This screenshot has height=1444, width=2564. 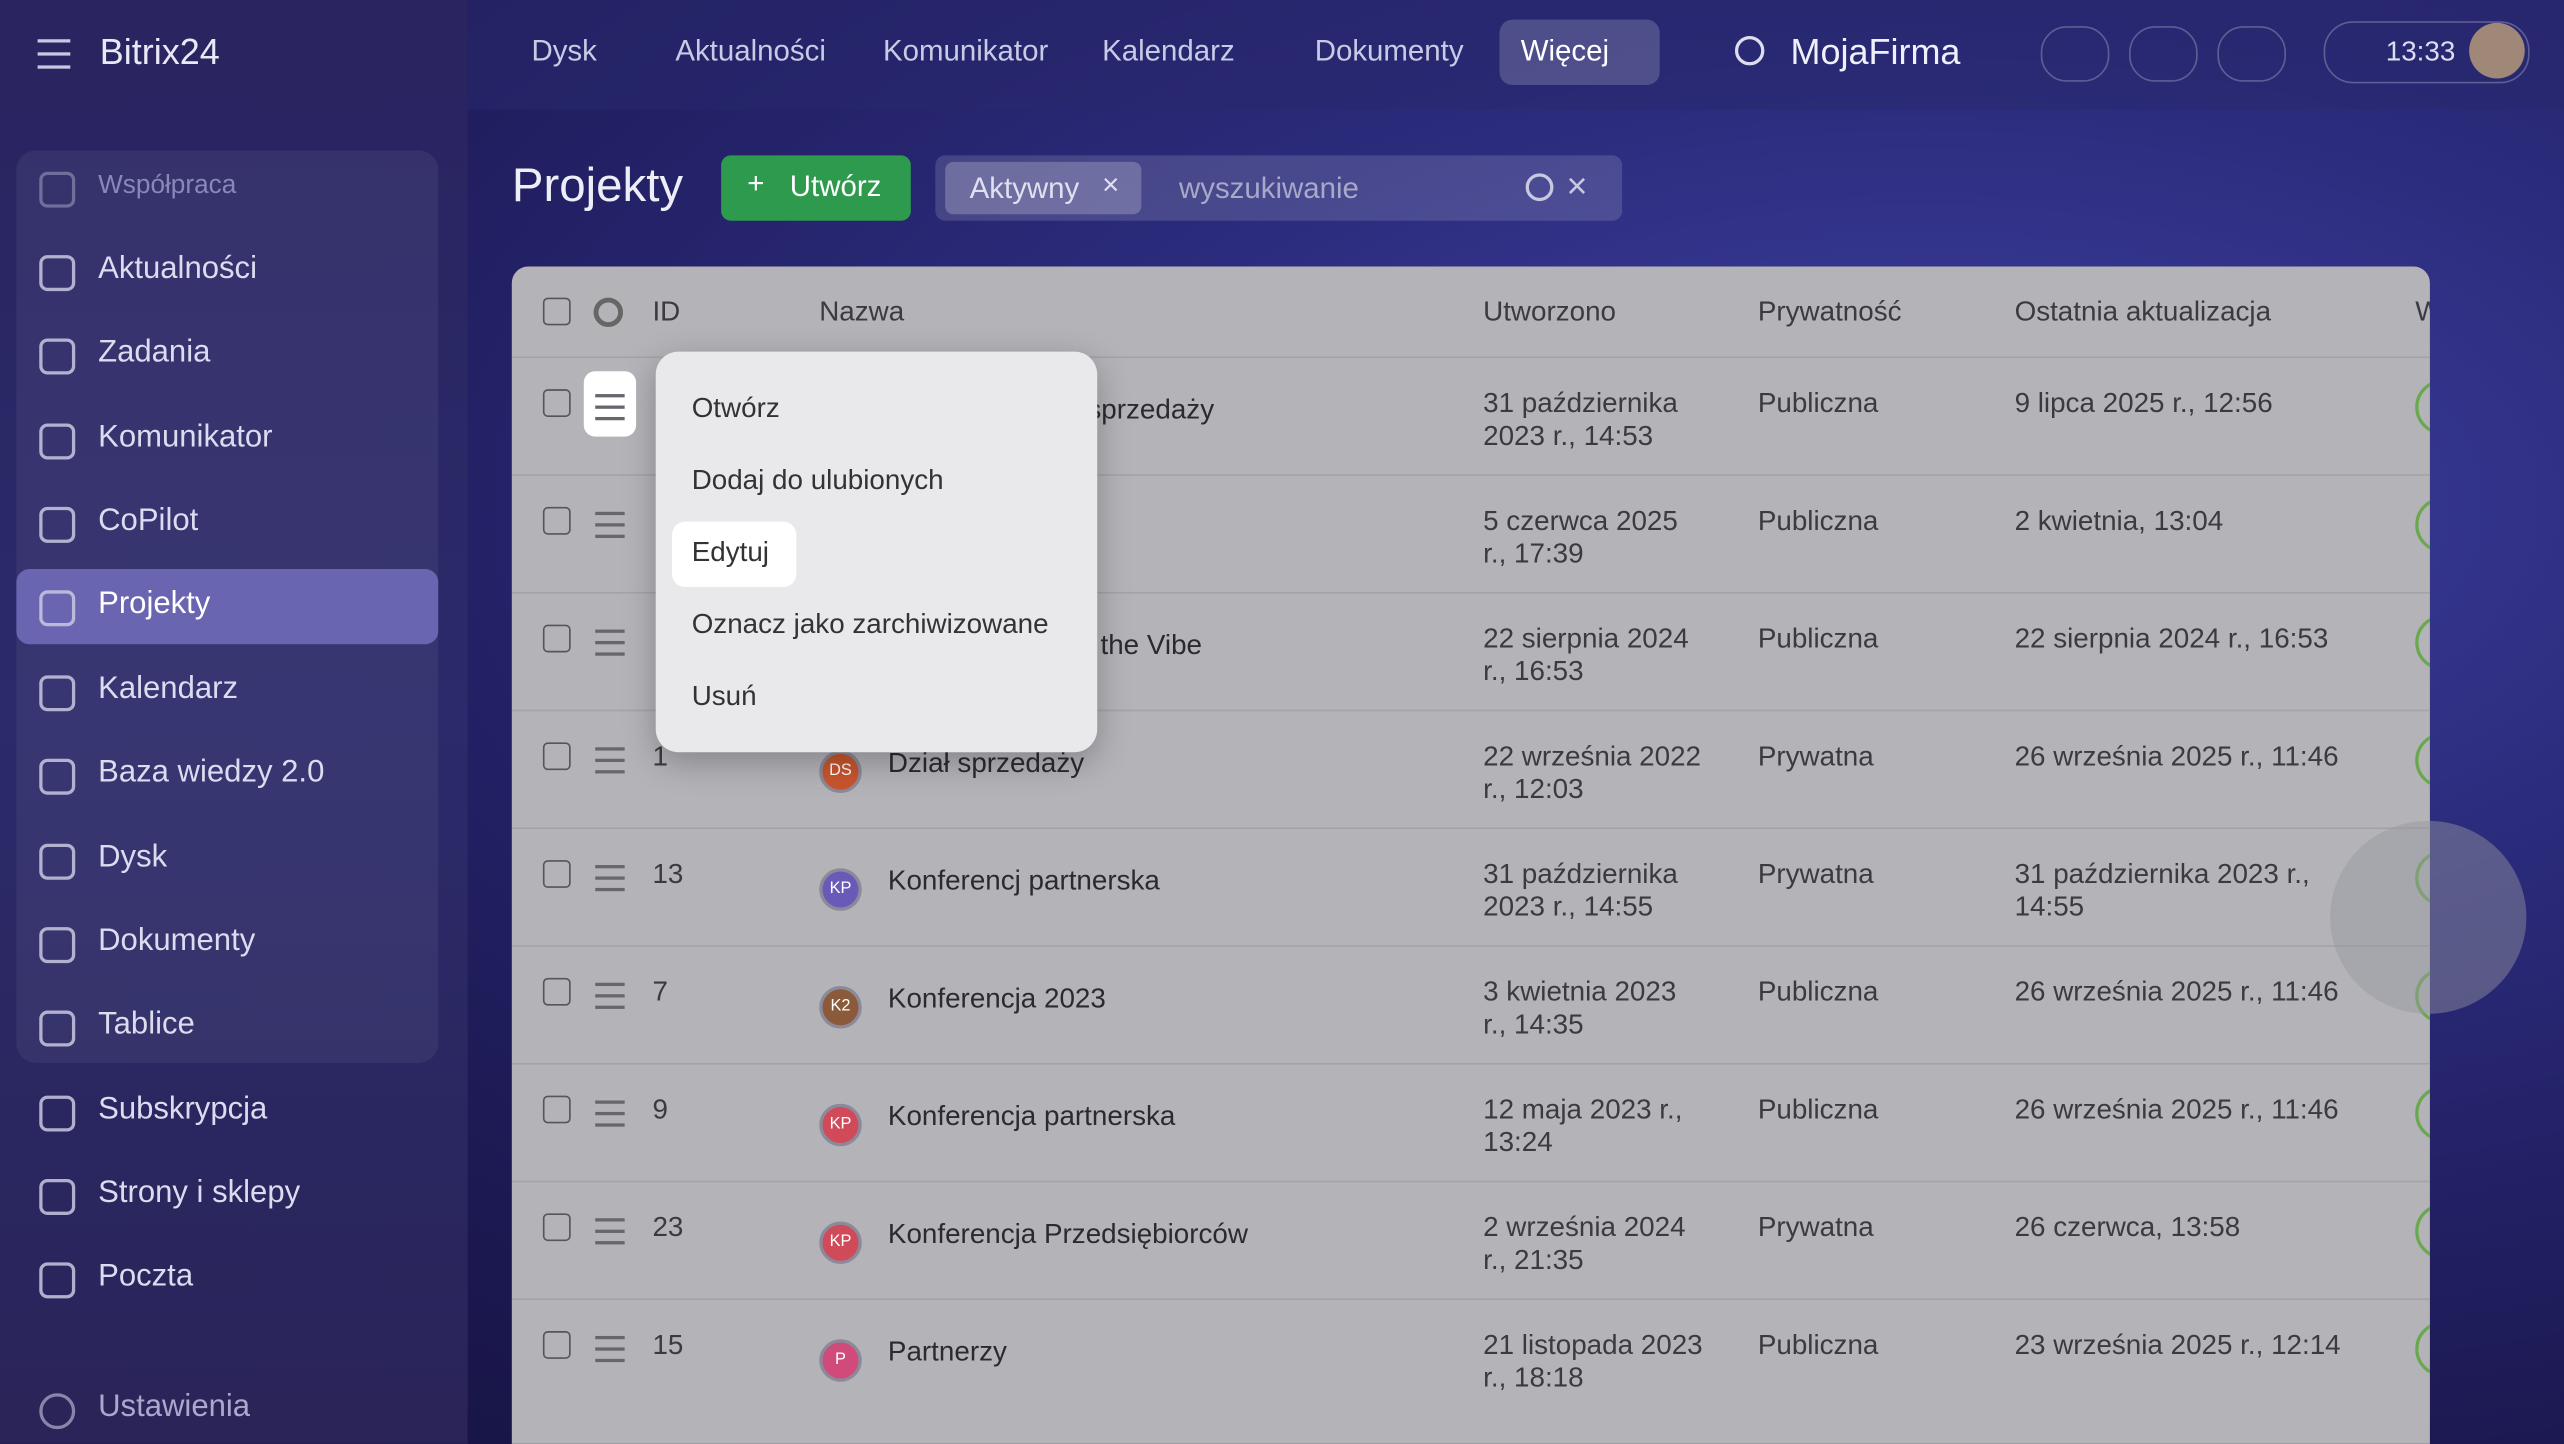 What do you see at coordinates (2171, 639) in the screenshot?
I see `updated-date: 22 sierpnia 2024 r., 16:53` at bounding box center [2171, 639].